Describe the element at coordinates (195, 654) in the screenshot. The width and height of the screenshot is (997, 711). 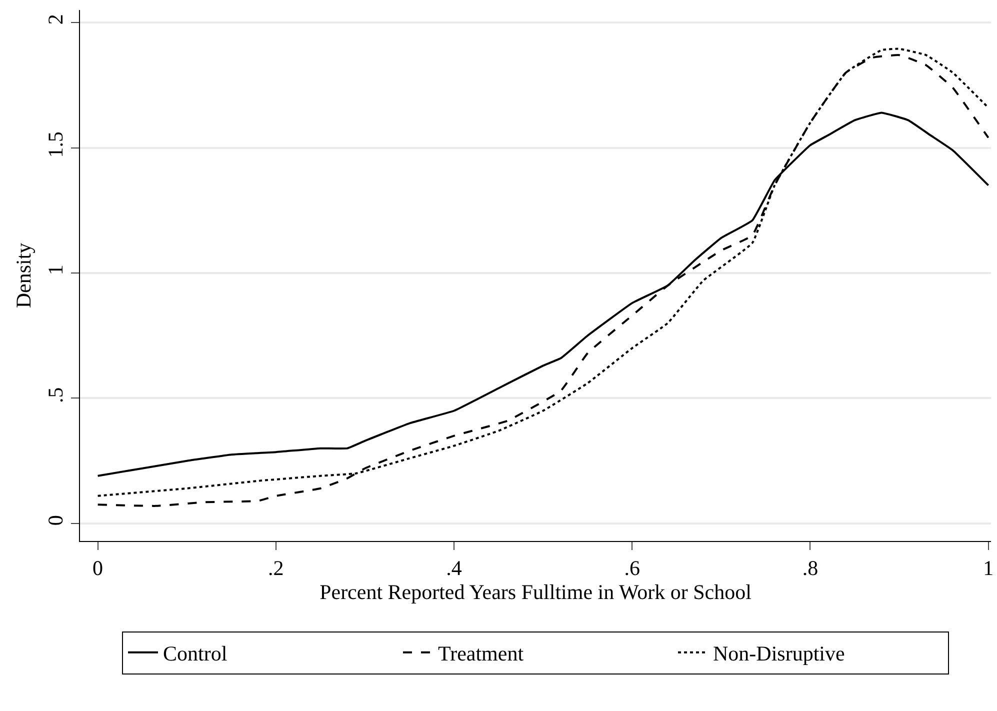
I see `legend-label: Control` at that location.